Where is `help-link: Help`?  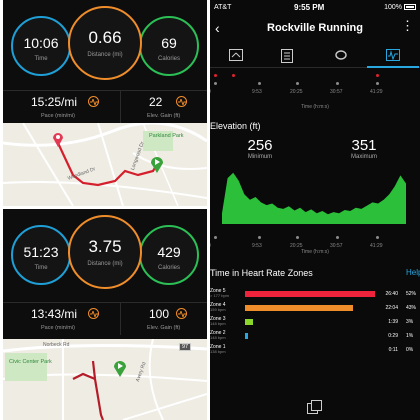
help-link: Help is located at coordinates (413, 272).